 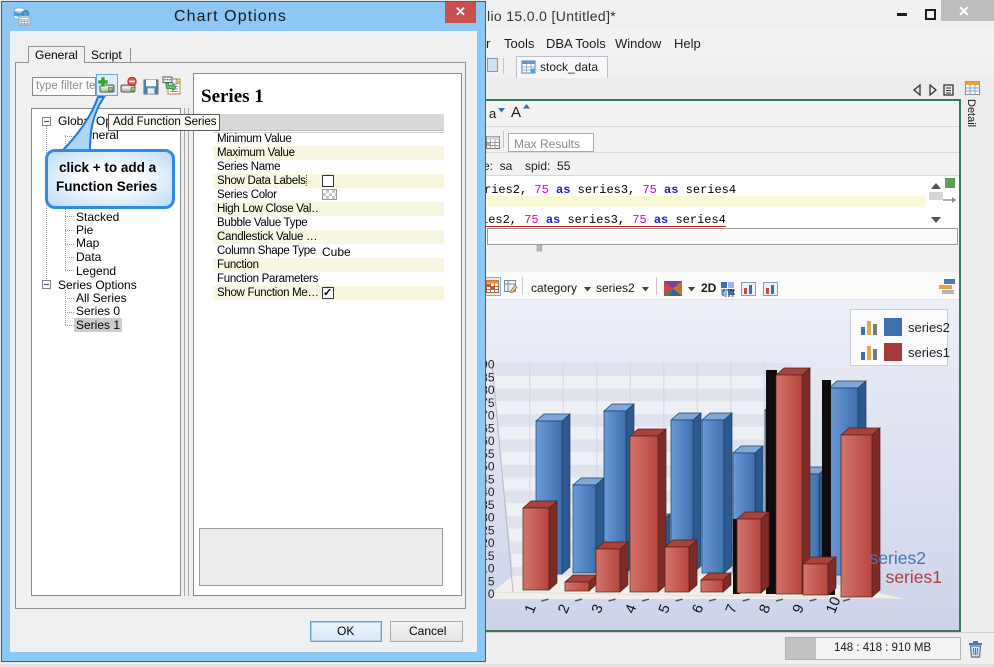 I want to click on svg-text: 25, so click(x=490, y=530).